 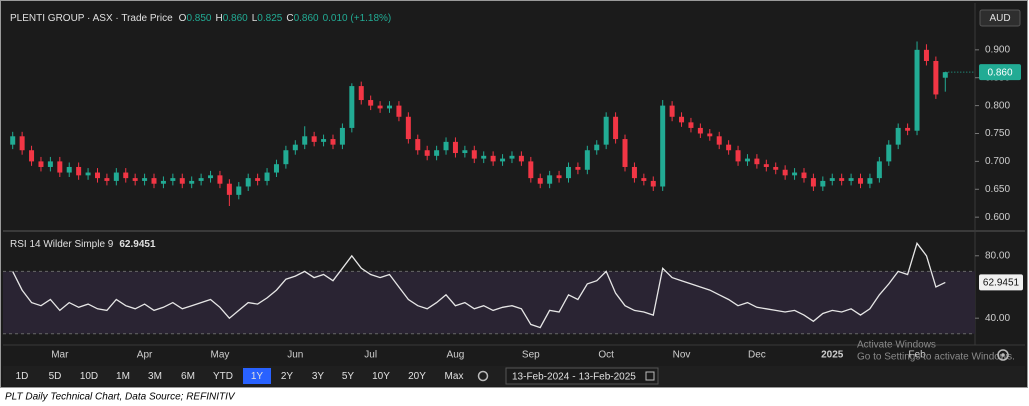 I want to click on y-tick-label: 0.800, so click(x=997, y=105).